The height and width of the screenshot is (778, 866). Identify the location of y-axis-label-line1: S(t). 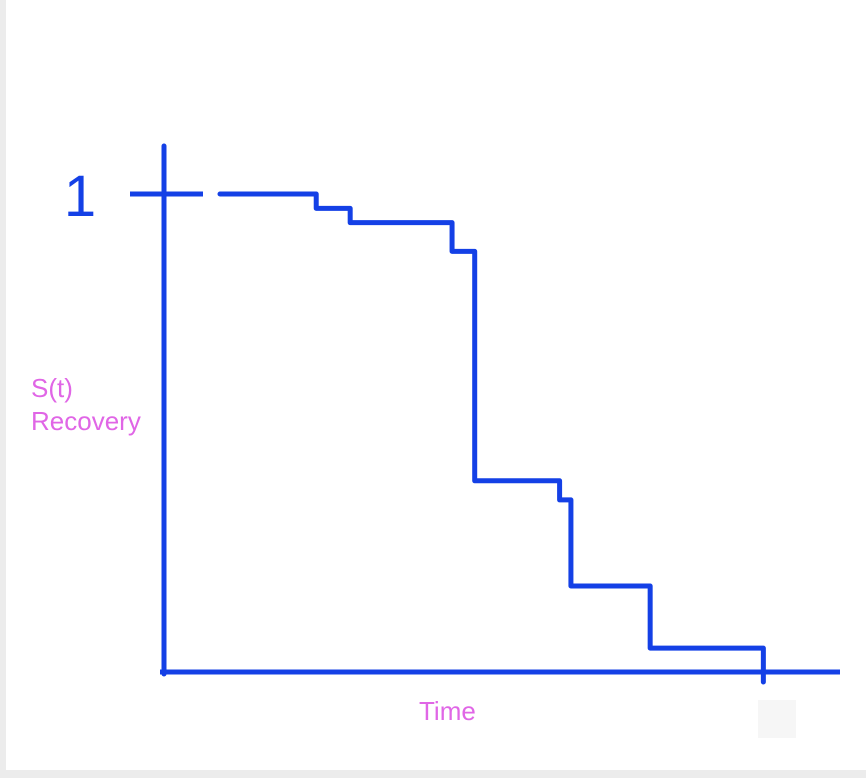
(52, 388).